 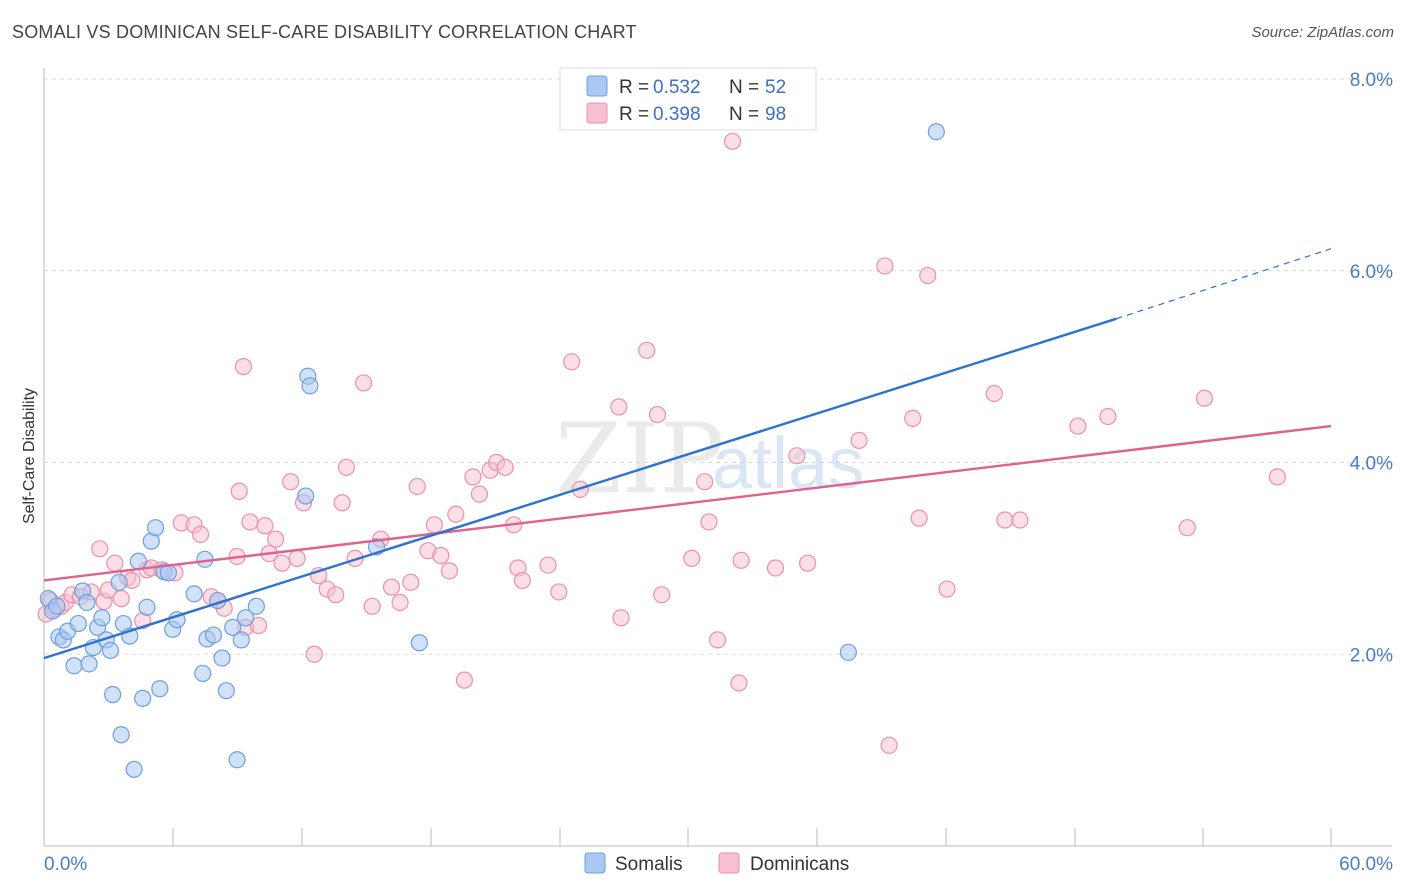 What do you see at coordinates (1322, 32) in the screenshot?
I see `chart-source: Source: ZipAtlas.com` at bounding box center [1322, 32].